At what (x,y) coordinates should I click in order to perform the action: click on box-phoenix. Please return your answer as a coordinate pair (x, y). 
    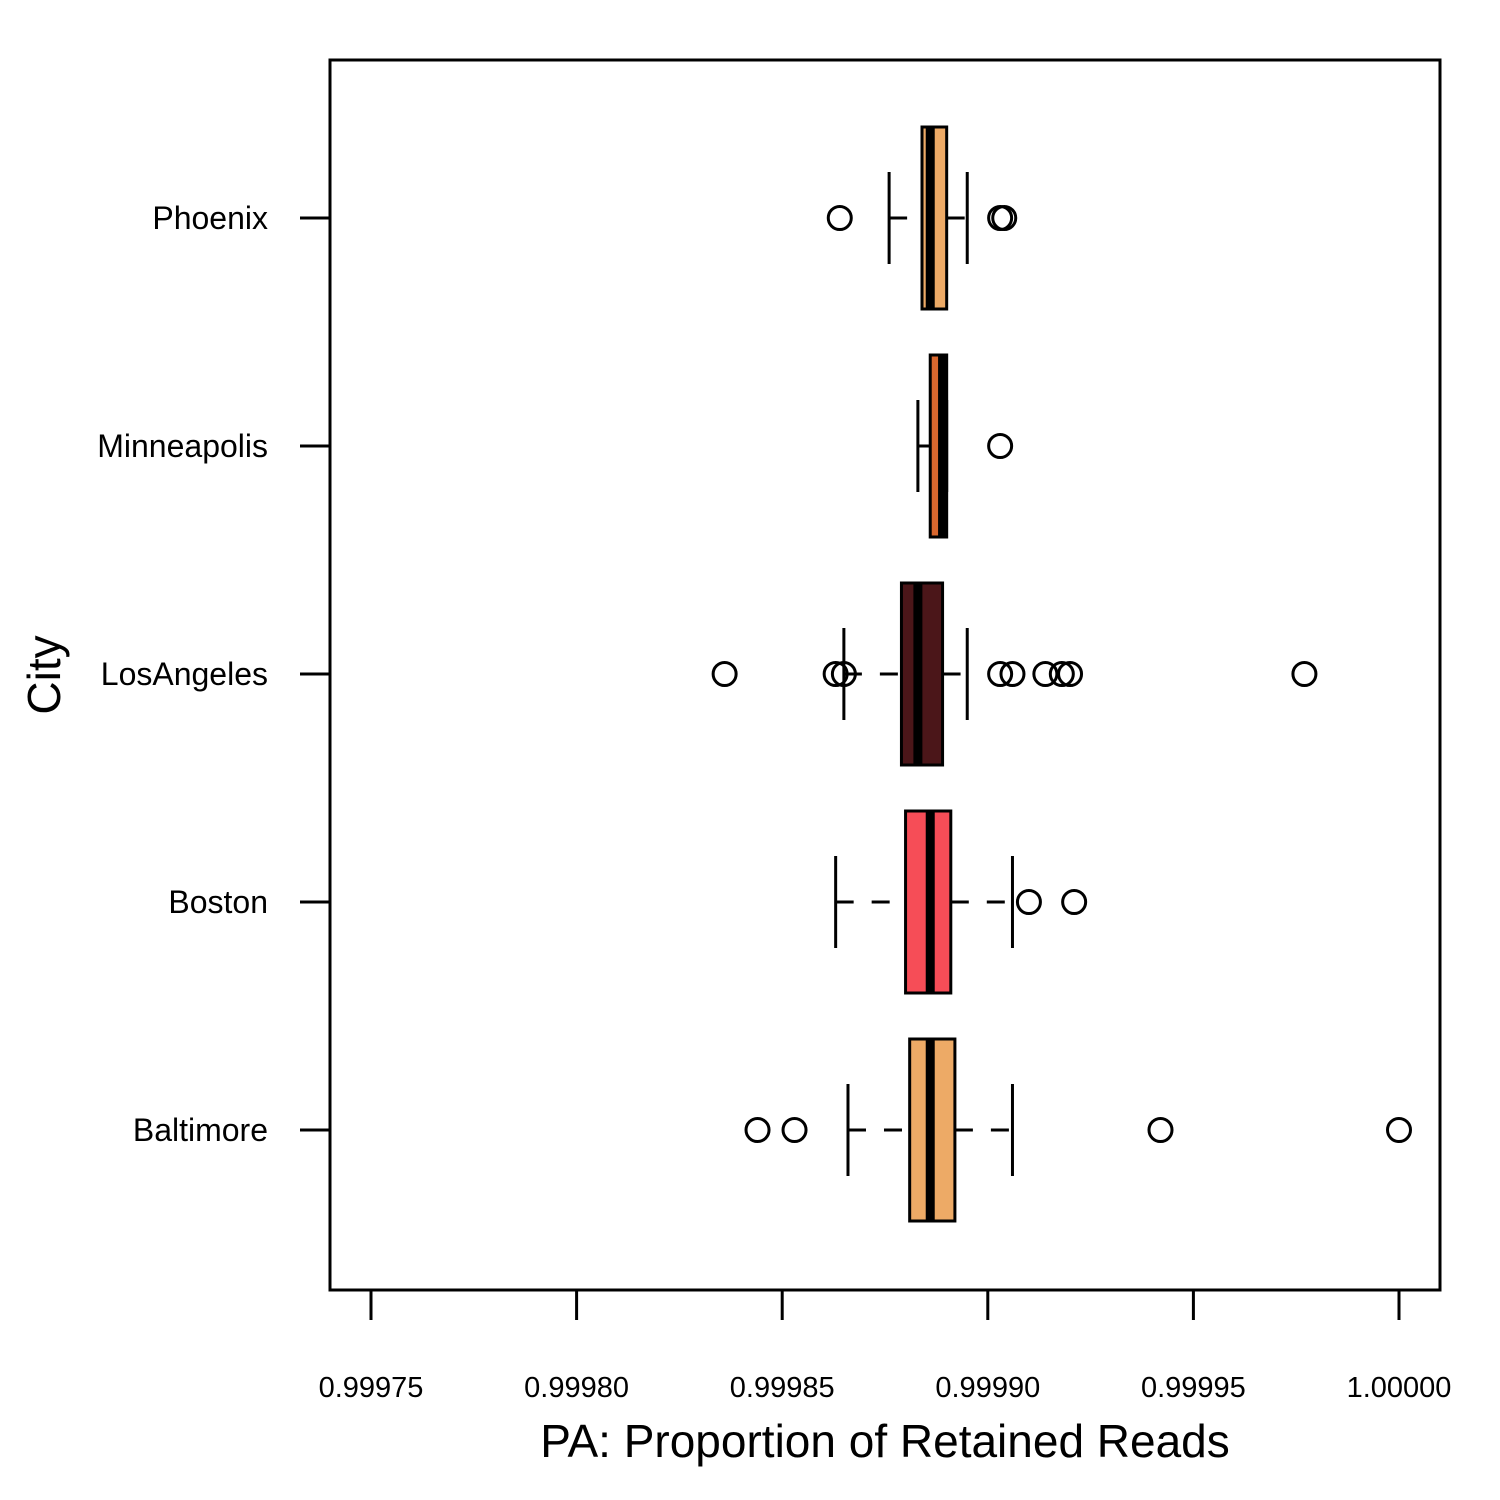
    Looking at the image, I should click on (922, 218).